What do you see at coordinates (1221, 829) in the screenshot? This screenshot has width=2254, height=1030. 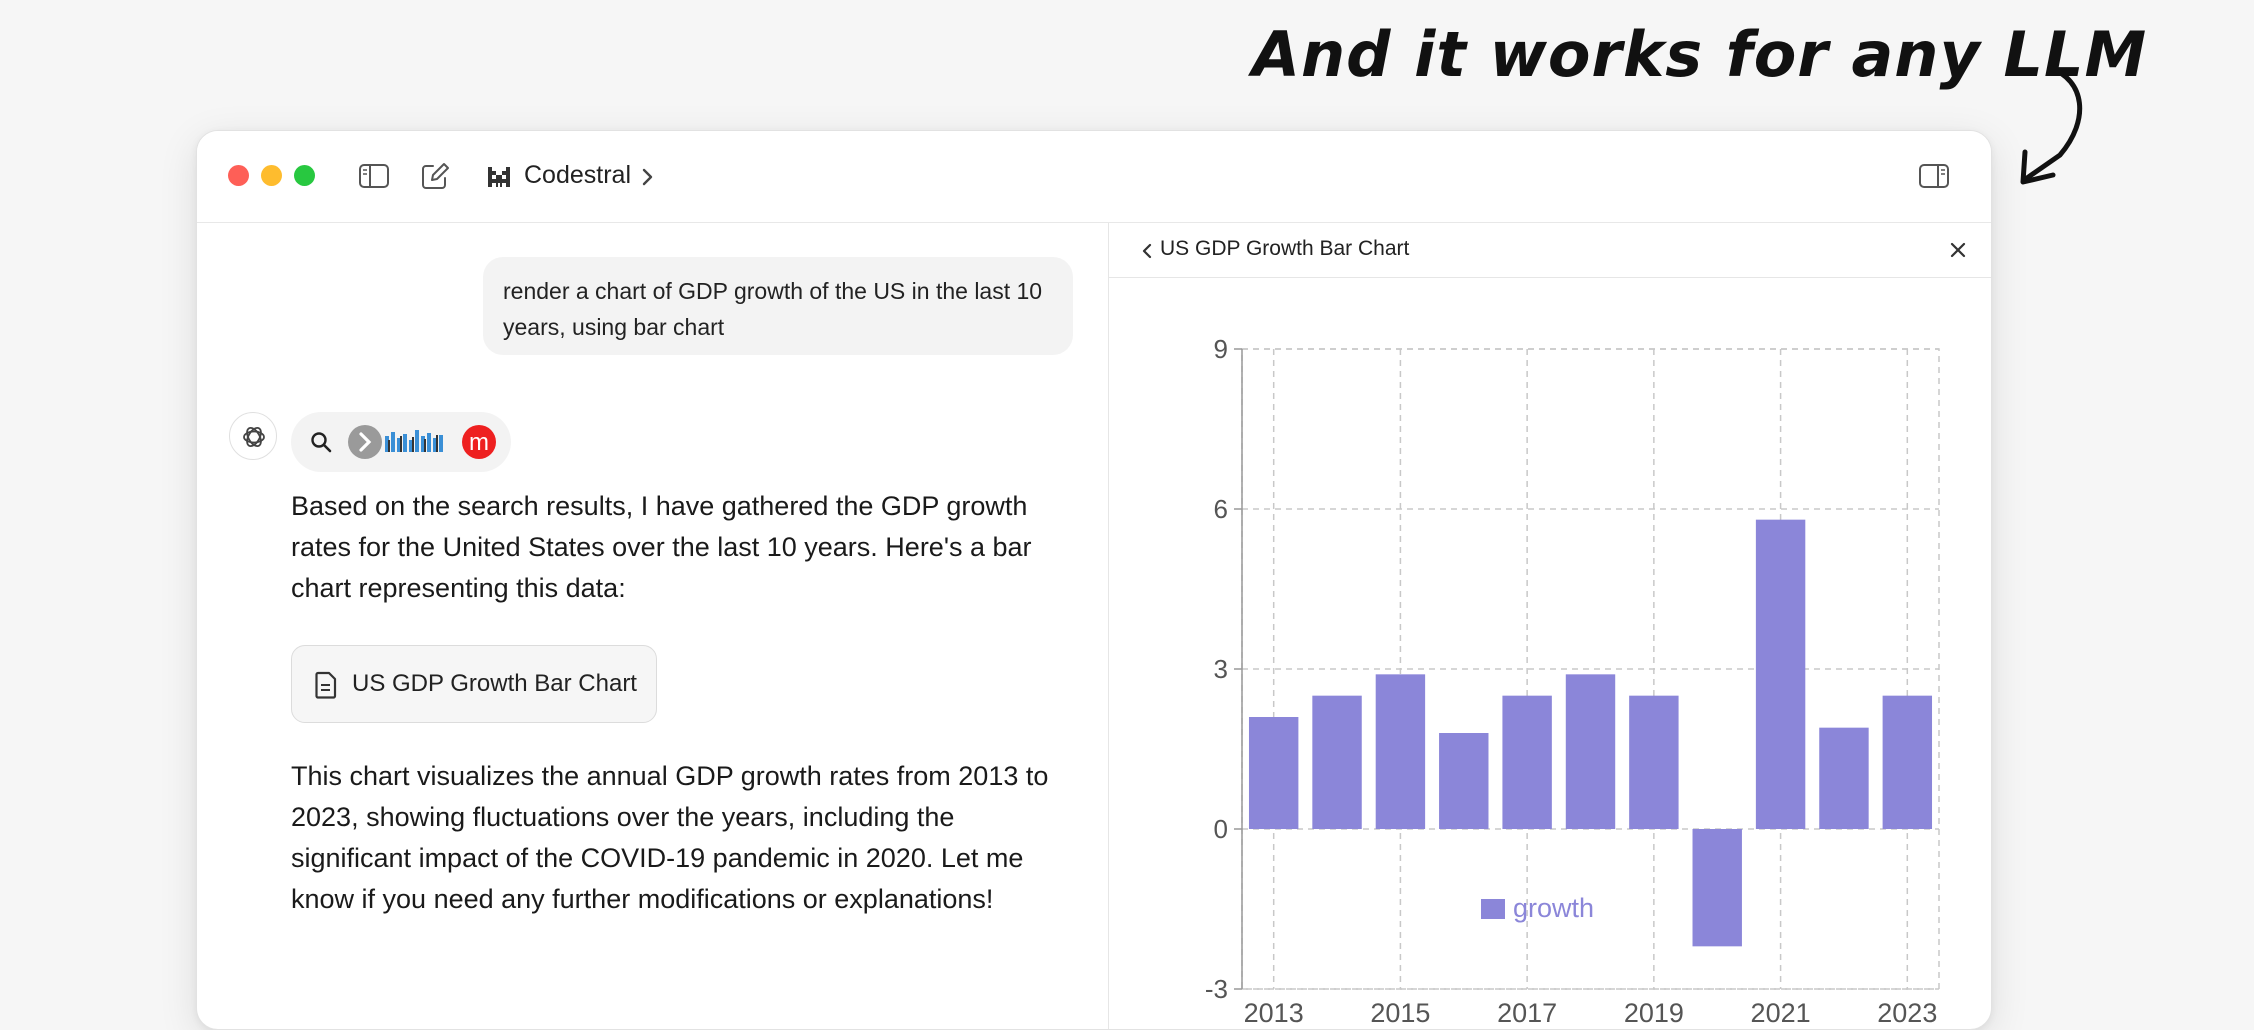 I see `y-tick-label: 0` at bounding box center [1221, 829].